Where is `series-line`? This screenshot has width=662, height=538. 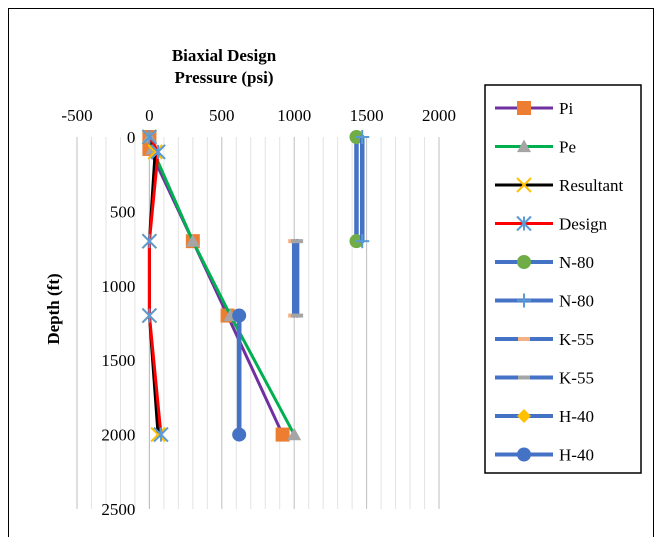
series-line is located at coordinates (155, 286).